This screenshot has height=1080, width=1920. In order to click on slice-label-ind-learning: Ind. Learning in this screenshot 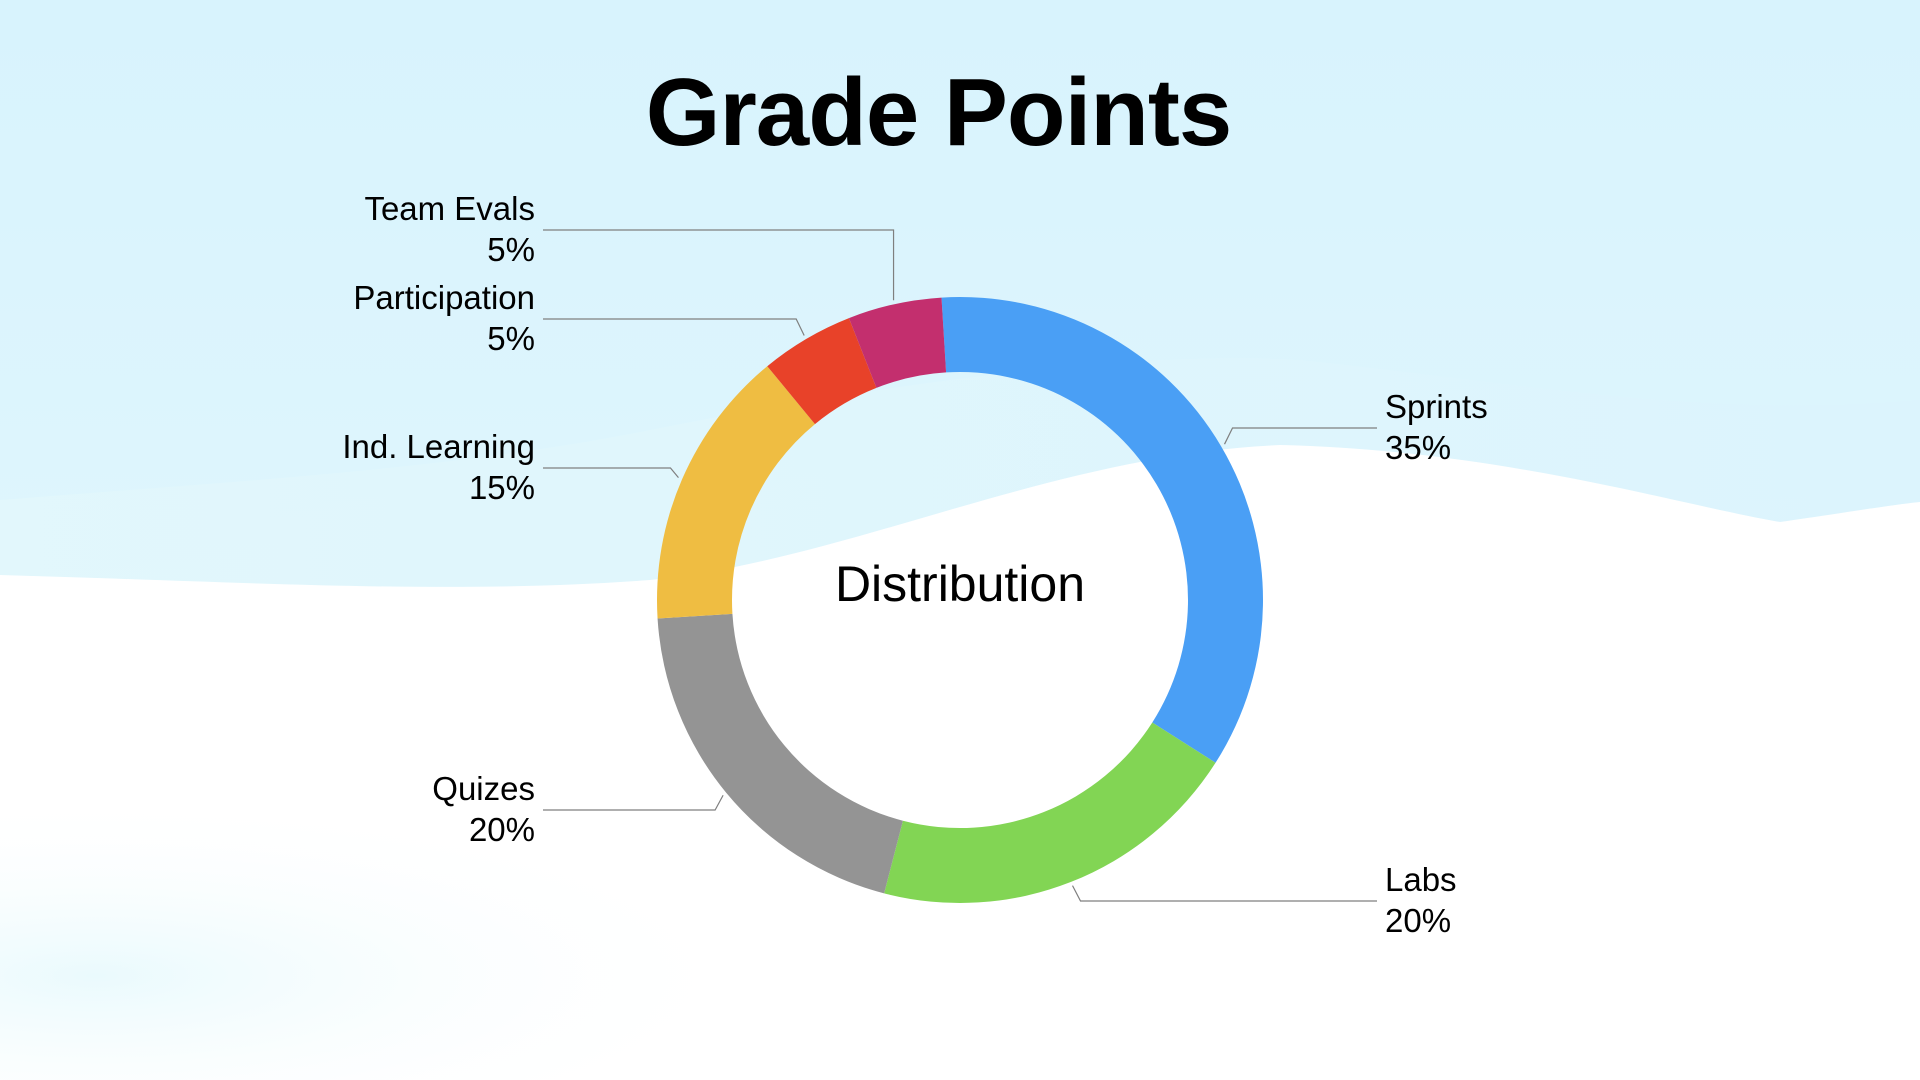, I will do `click(438, 446)`.